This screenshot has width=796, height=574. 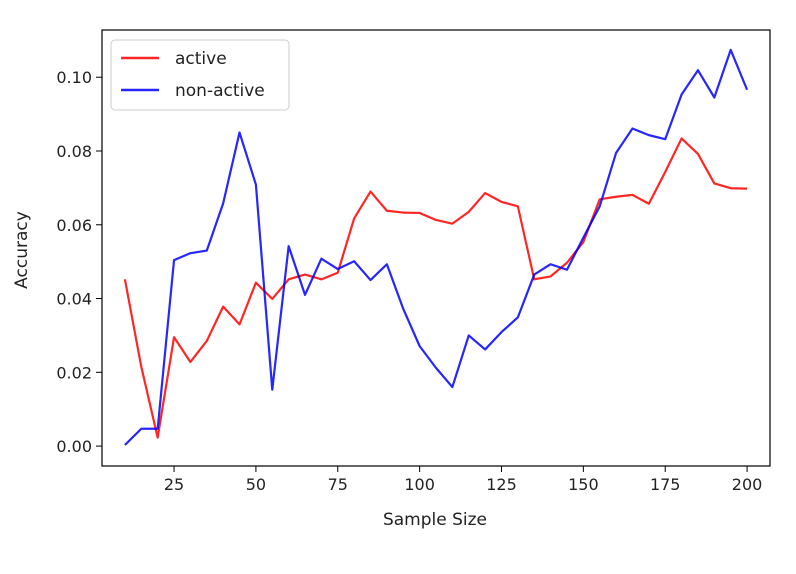 What do you see at coordinates (256, 484) in the screenshot?
I see `x-tick-label: 50` at bounding box center [256, 484].